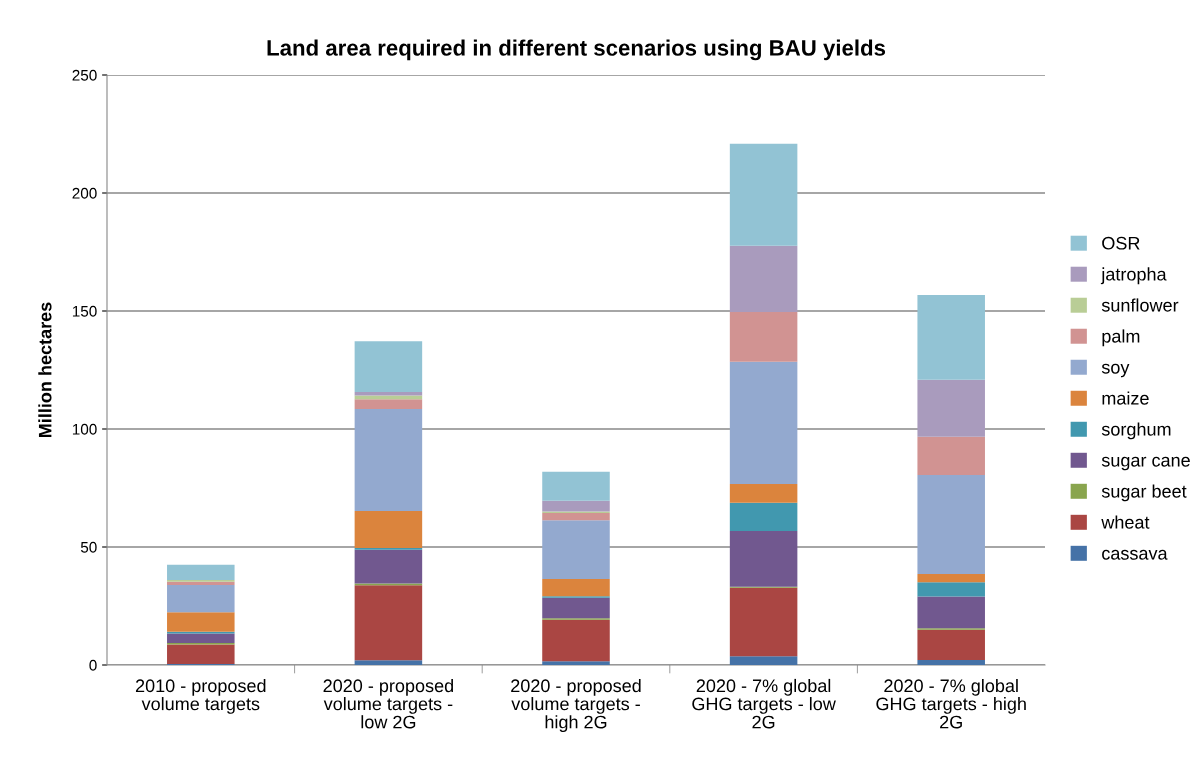 Image resolution: width=1203 pixels, height=784 pixels. Describe the element at coordinates (951, 703) in the screenshot. I see `x-tick-label: 2020 - 7% global GHG targets - high 2G` at that location.